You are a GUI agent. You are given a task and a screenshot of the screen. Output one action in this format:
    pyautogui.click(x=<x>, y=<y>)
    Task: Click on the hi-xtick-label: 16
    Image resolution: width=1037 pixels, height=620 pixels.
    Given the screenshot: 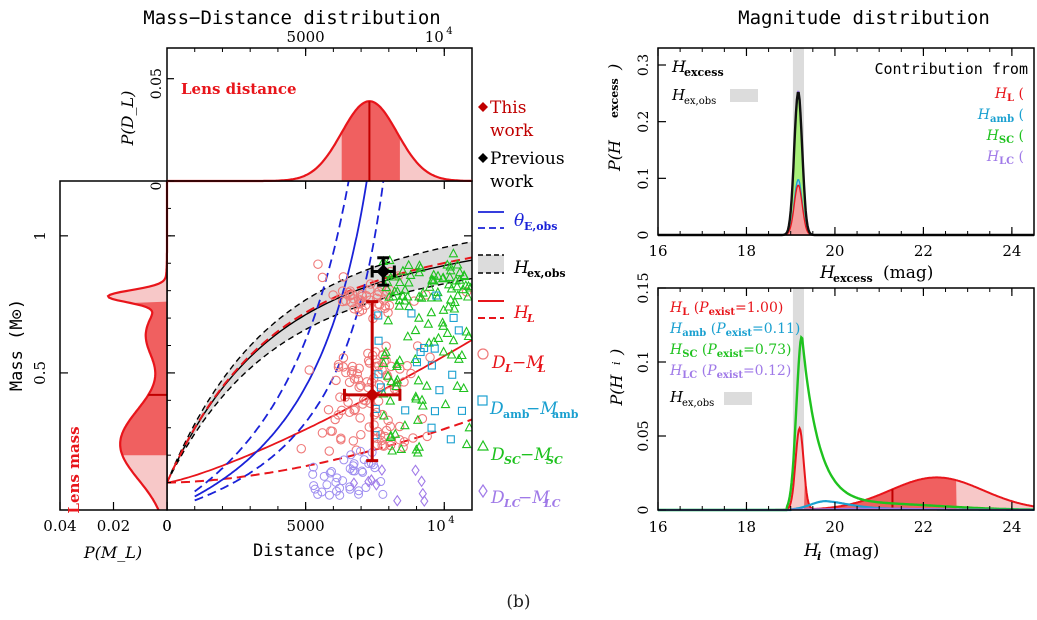 What is the action you would take?
    pyautogui.click(x=657, y=527)
    